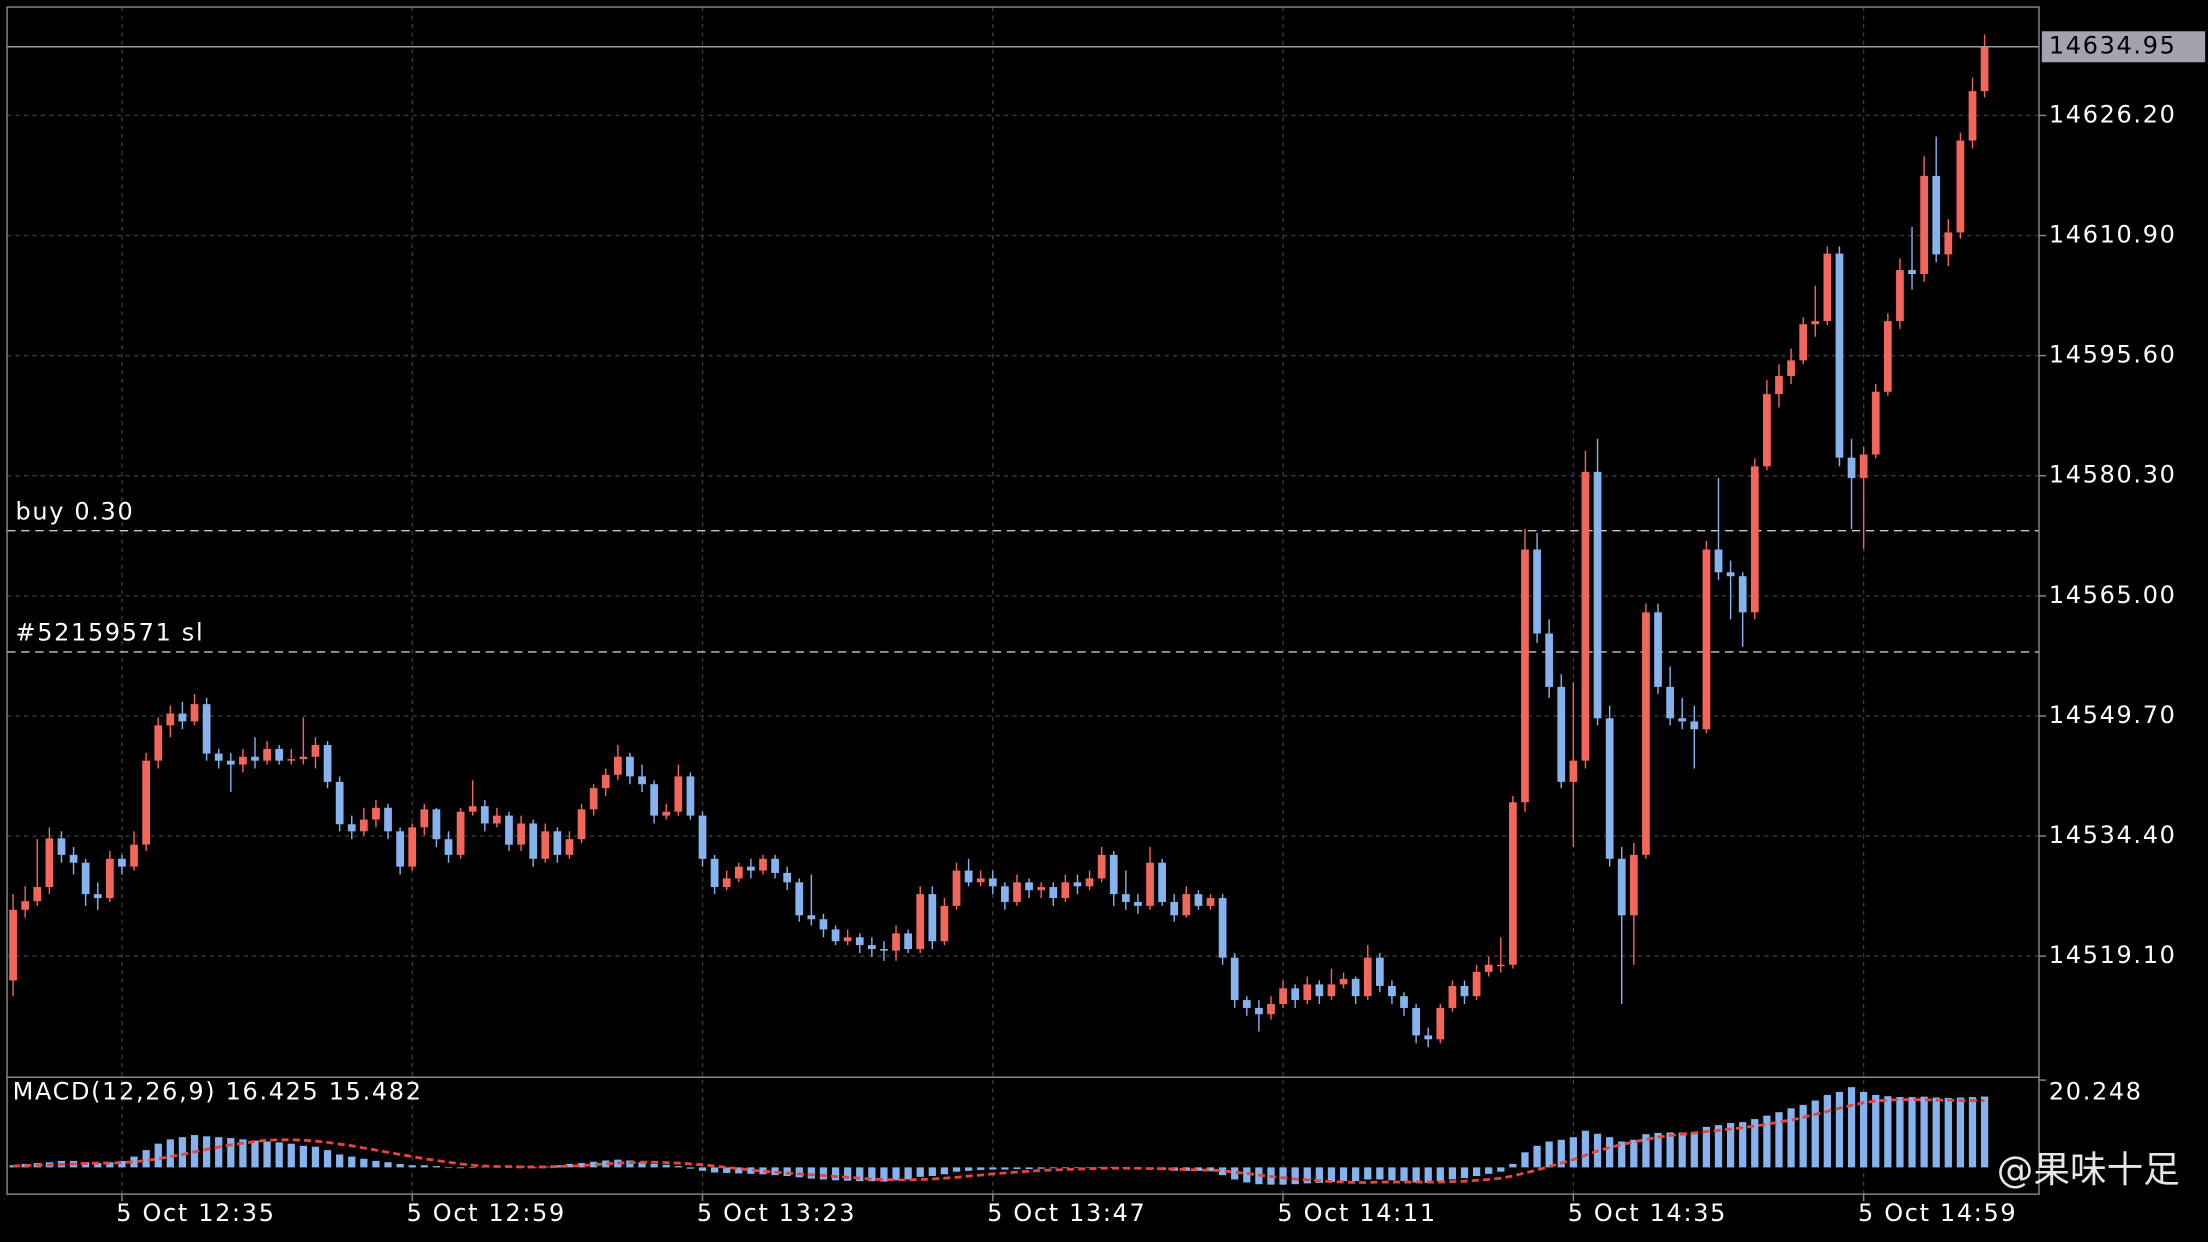 This screenshot has height=1242, width=2208. I want to click on x-tick-label: 5 Oct 12:59, so click(486, 1213).